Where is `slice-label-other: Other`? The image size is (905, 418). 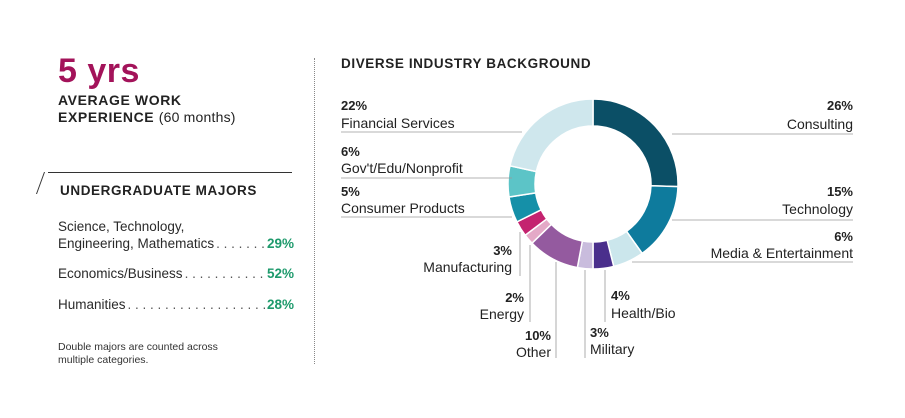 slice-label-other: Other is located at coordinates (533, 352).